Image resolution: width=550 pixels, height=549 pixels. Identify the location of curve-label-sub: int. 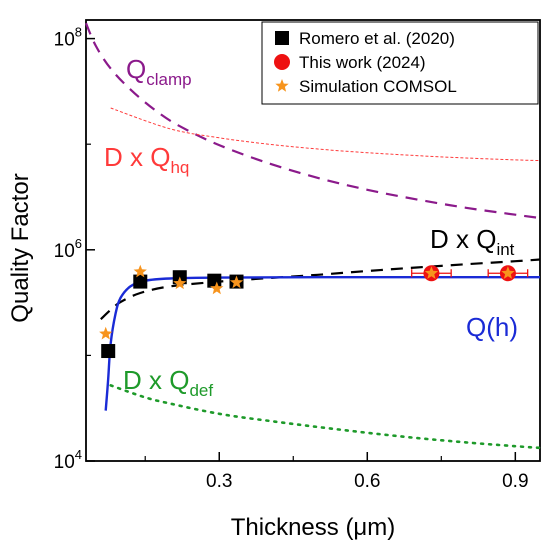
(505, 249).